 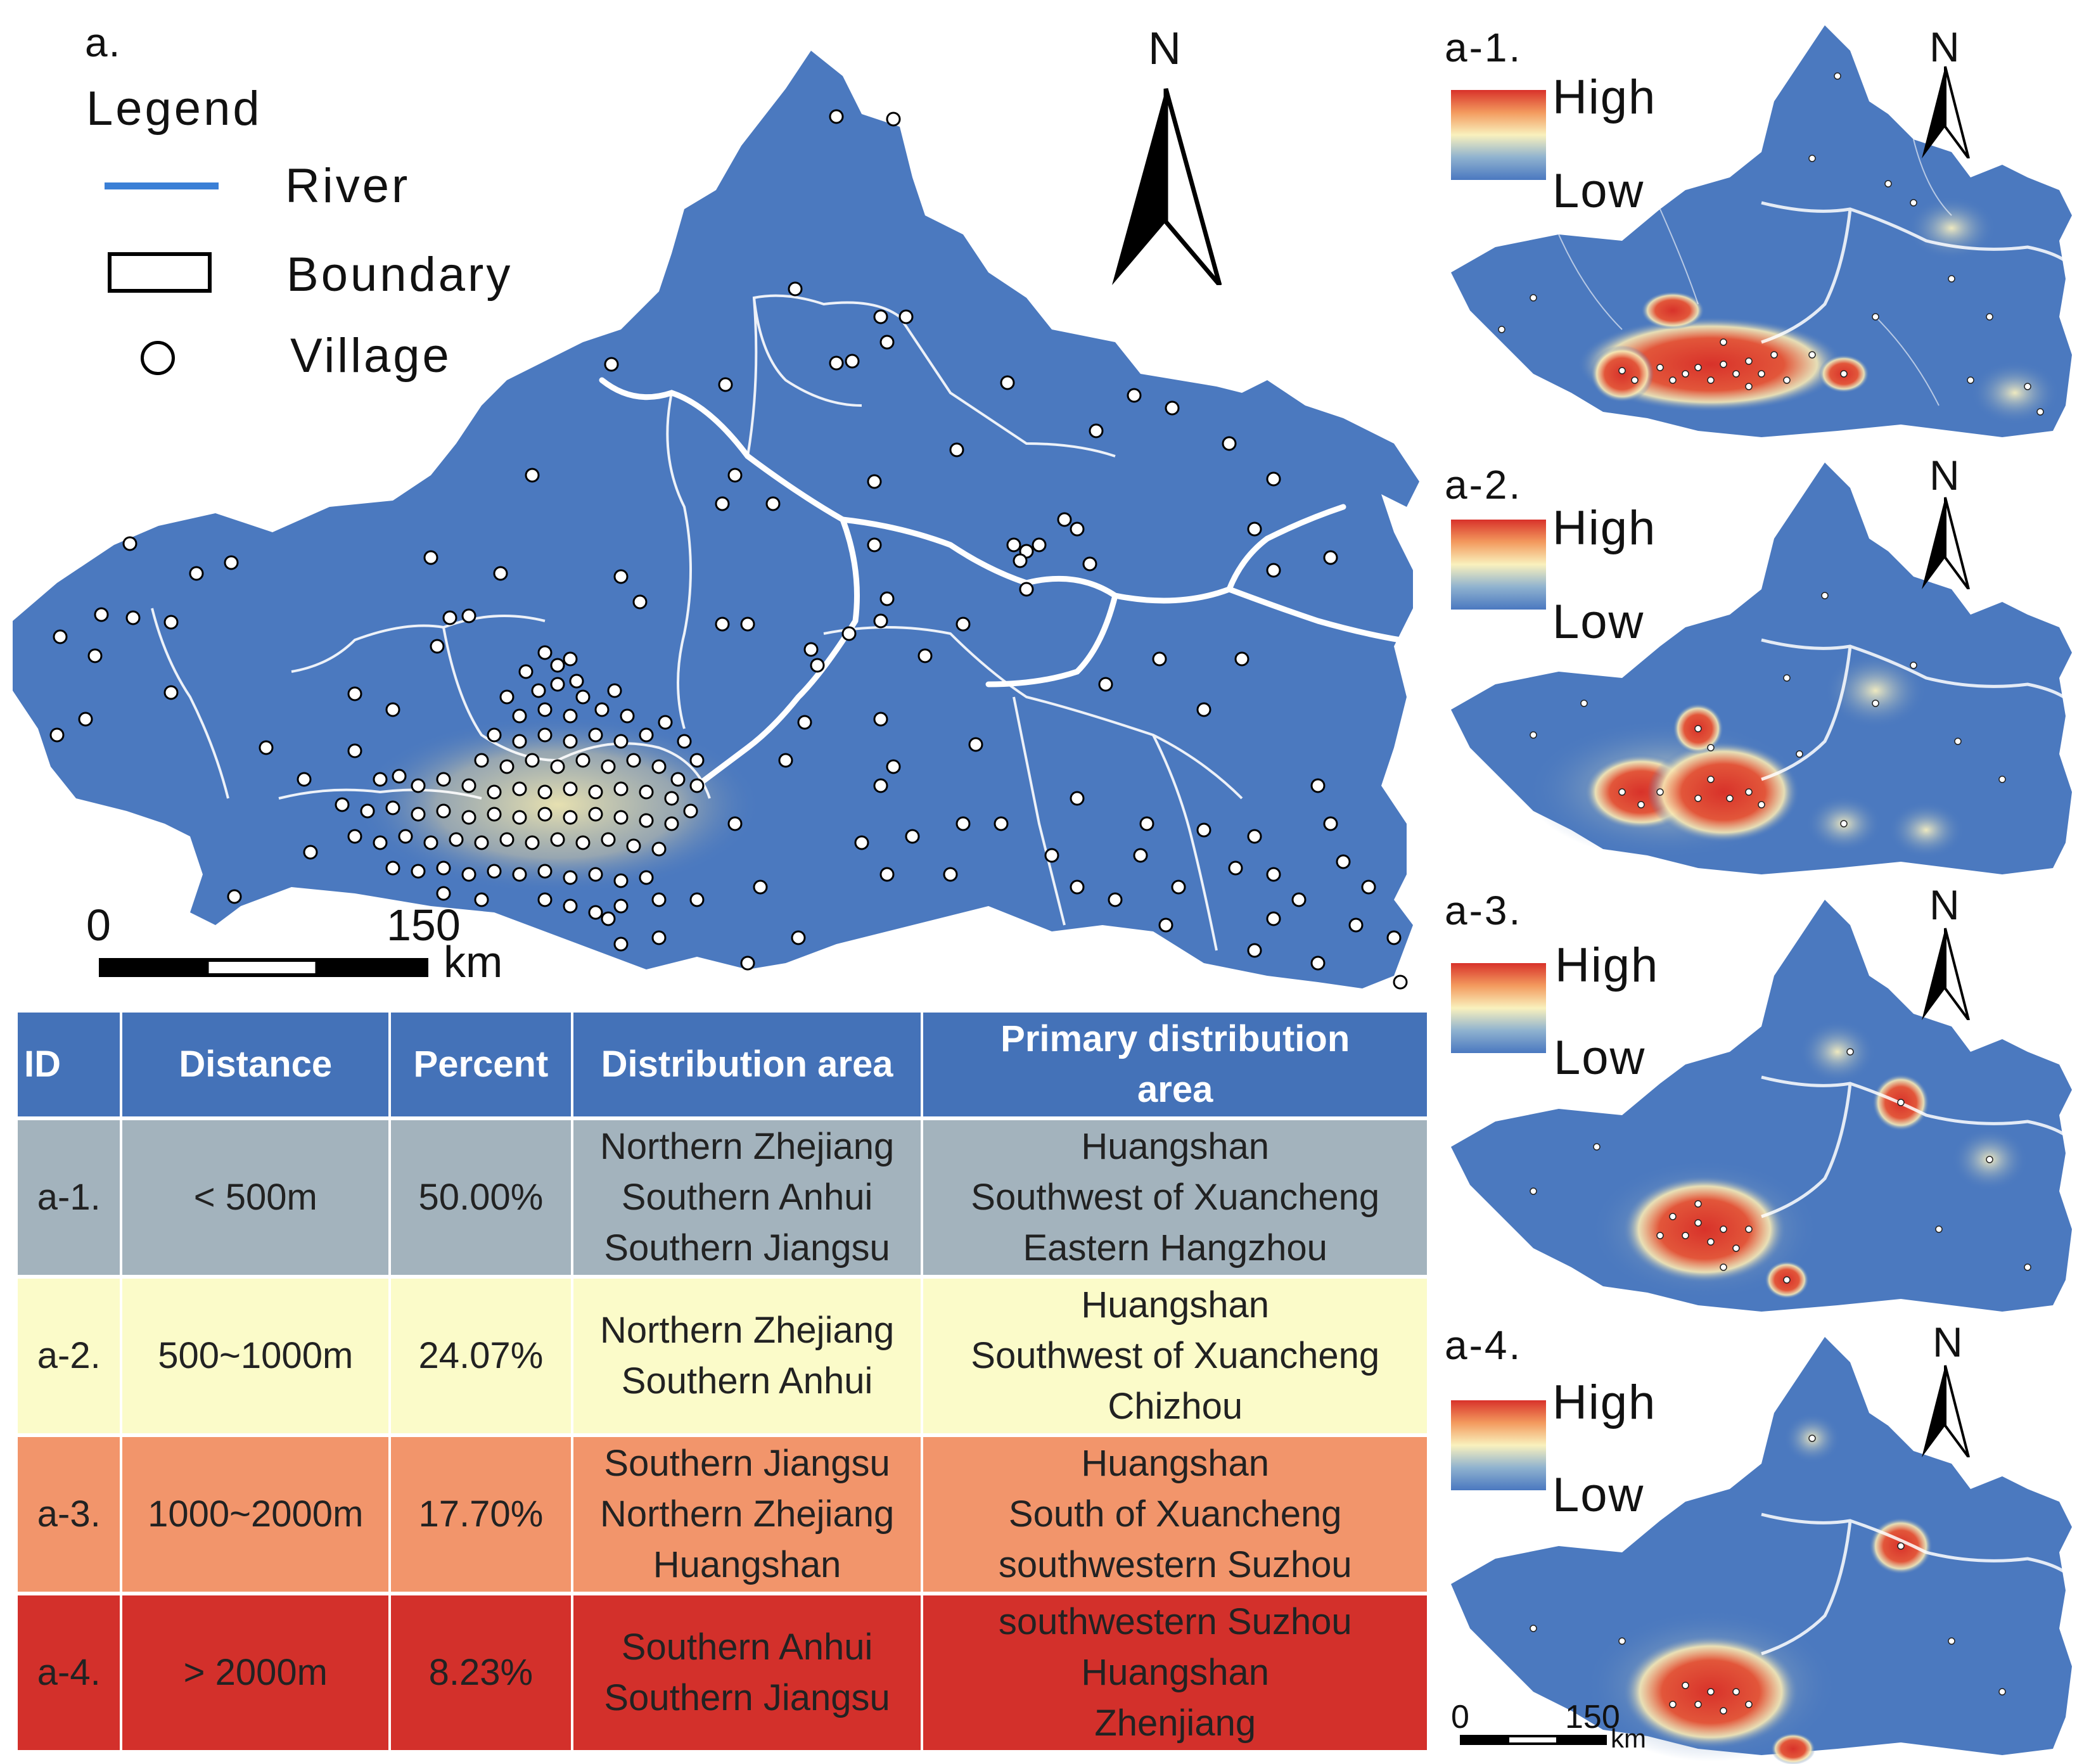 What do you see at coordinates (1001, 583) in the screenshot?
I see `major-river-lines` at bounding box center [1001, 583].